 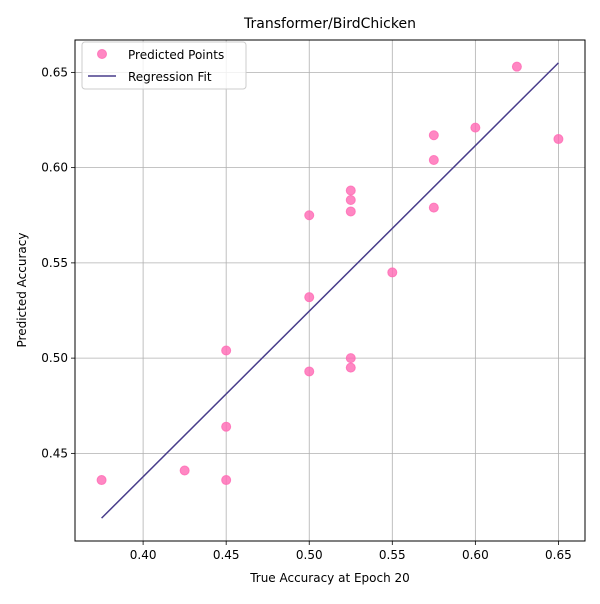 What do you see at coordinates (22, 290) in the screenshot?
I see `y-axis-label: Predicted Accuracy` at bounding box center [22, 290].